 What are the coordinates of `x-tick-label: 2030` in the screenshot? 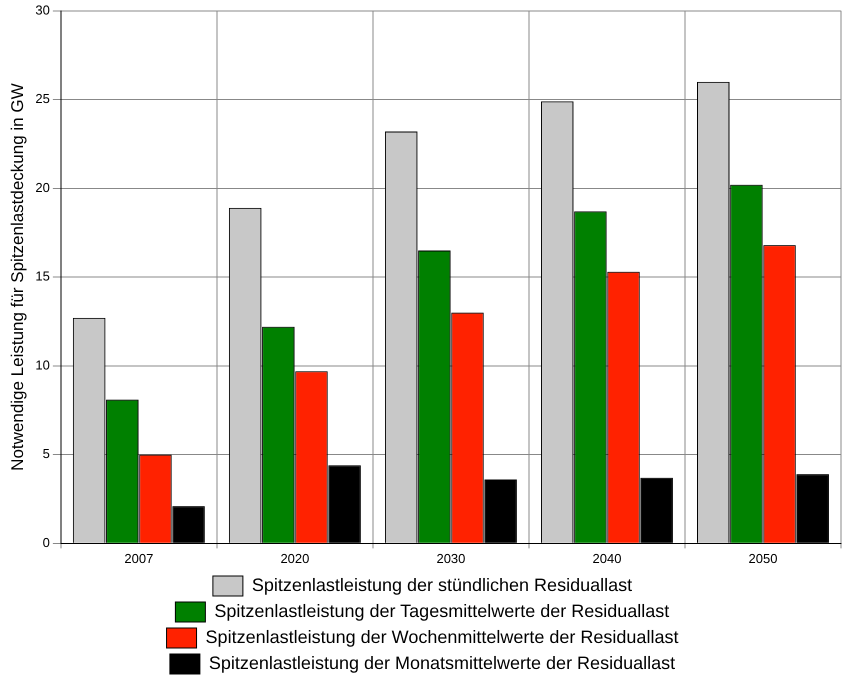 It's located at (451, 558).